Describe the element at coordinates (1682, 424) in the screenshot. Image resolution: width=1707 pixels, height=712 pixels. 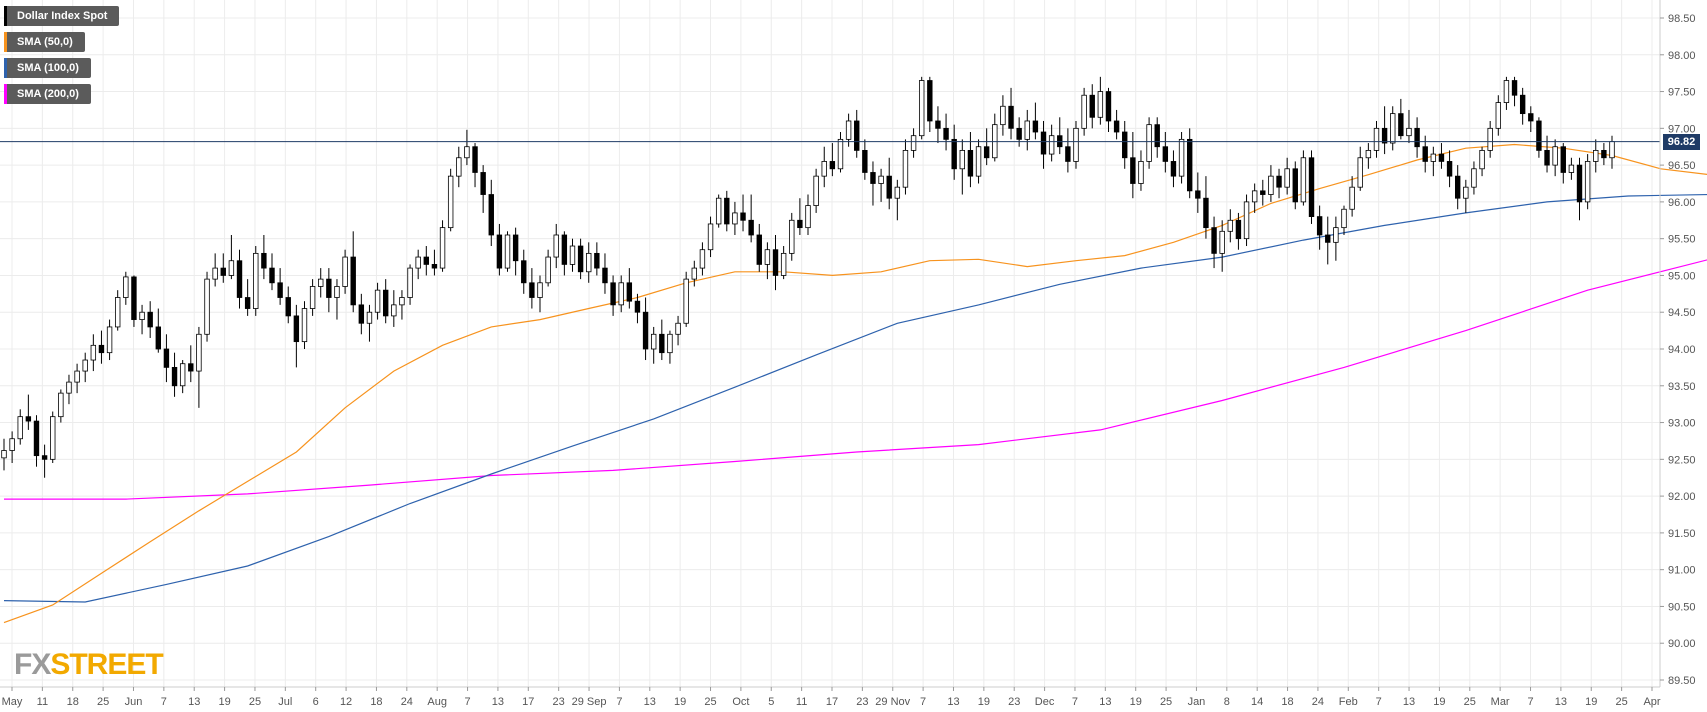
I see `y-tick-label: 93.00` at that location.